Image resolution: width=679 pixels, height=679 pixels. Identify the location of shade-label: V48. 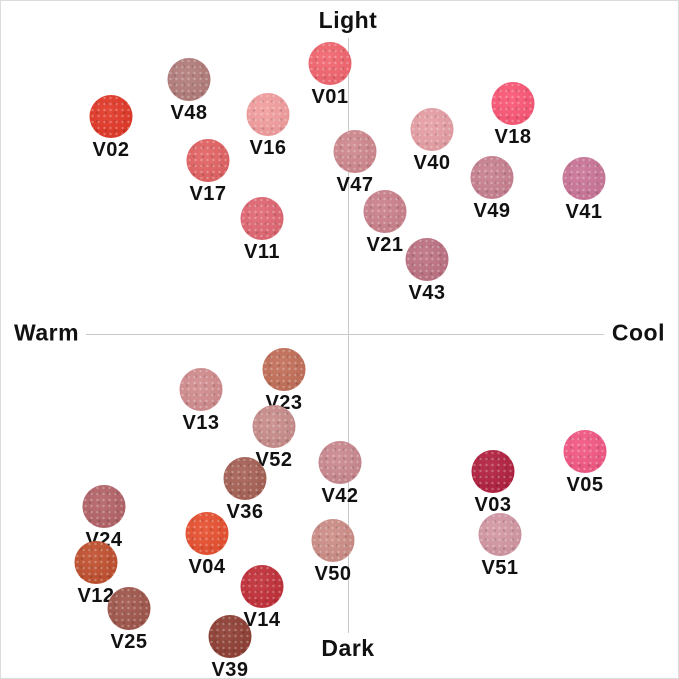
(189, 113).